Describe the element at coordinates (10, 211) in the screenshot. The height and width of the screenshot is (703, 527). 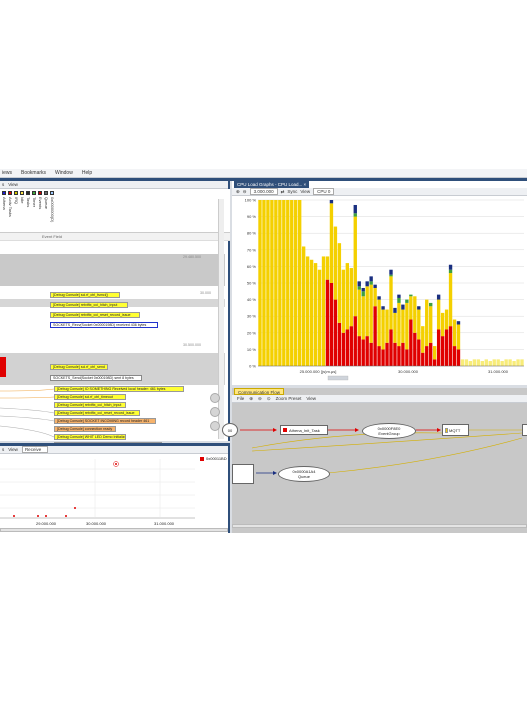
I see `actor-column-1: Activ Tasks` at that location.